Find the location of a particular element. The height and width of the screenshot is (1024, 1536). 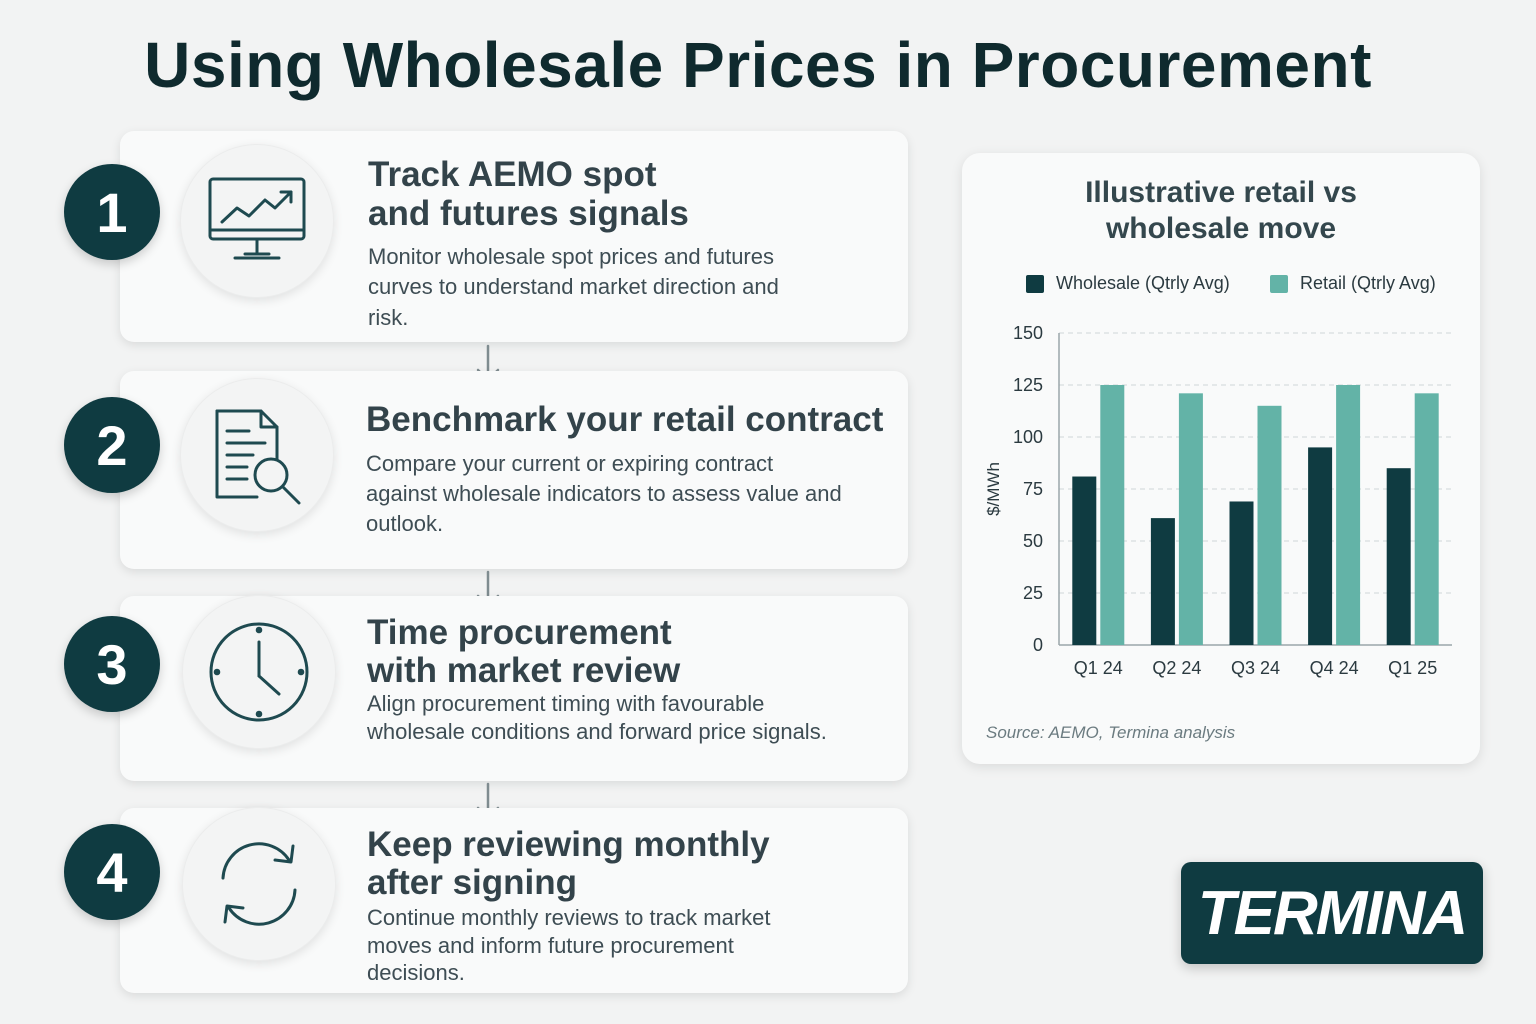

y-axis-label: $/MWh is located at coordinates (993, 489).